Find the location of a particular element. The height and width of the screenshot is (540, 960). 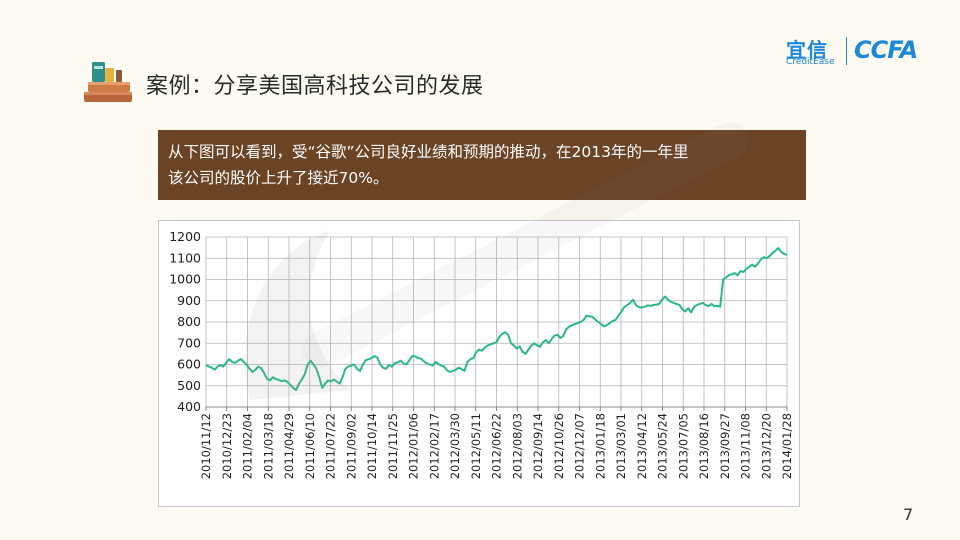

x-tick-label: 2013/01/18 is located at coordinates (600, 446).